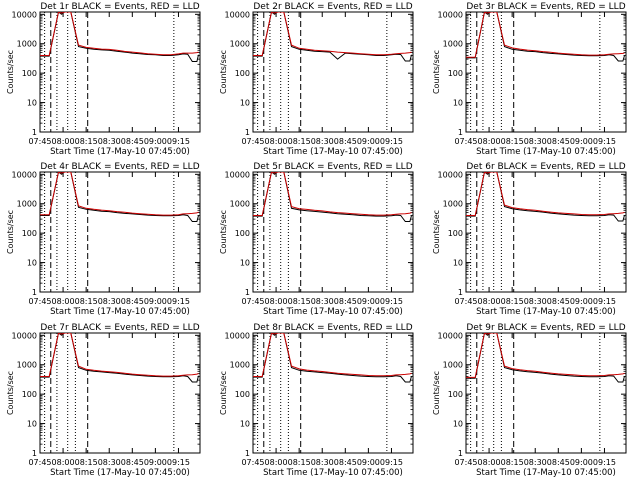  Describe the element at coordinates (119, 7) in the screenshot. I see `panel-title: Det 1r BLACK = Events, RED = LLD` at that location.